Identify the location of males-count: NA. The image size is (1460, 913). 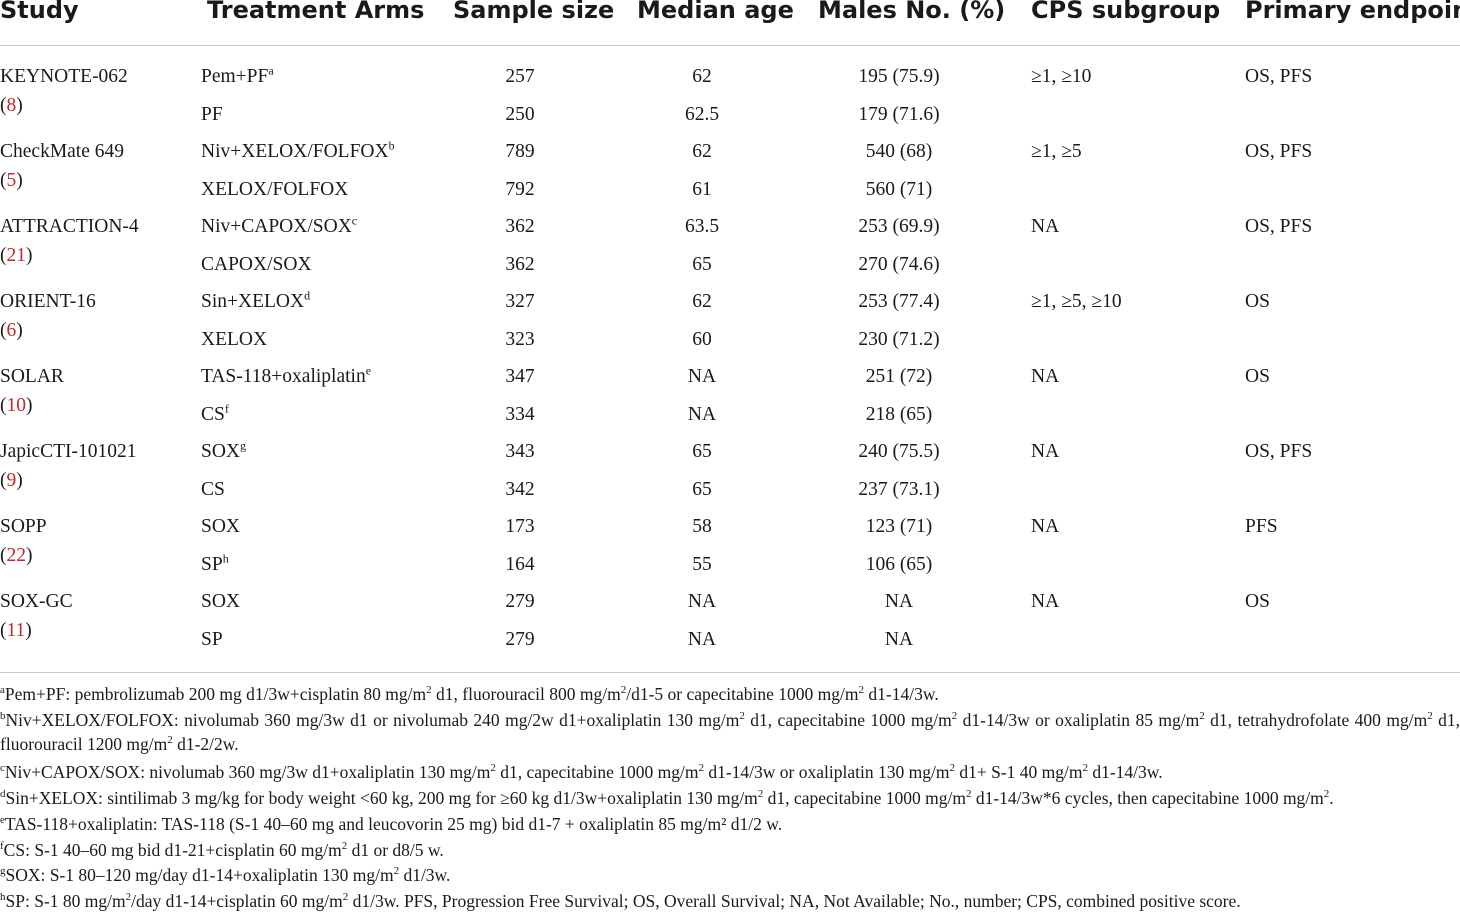
(899, 601).